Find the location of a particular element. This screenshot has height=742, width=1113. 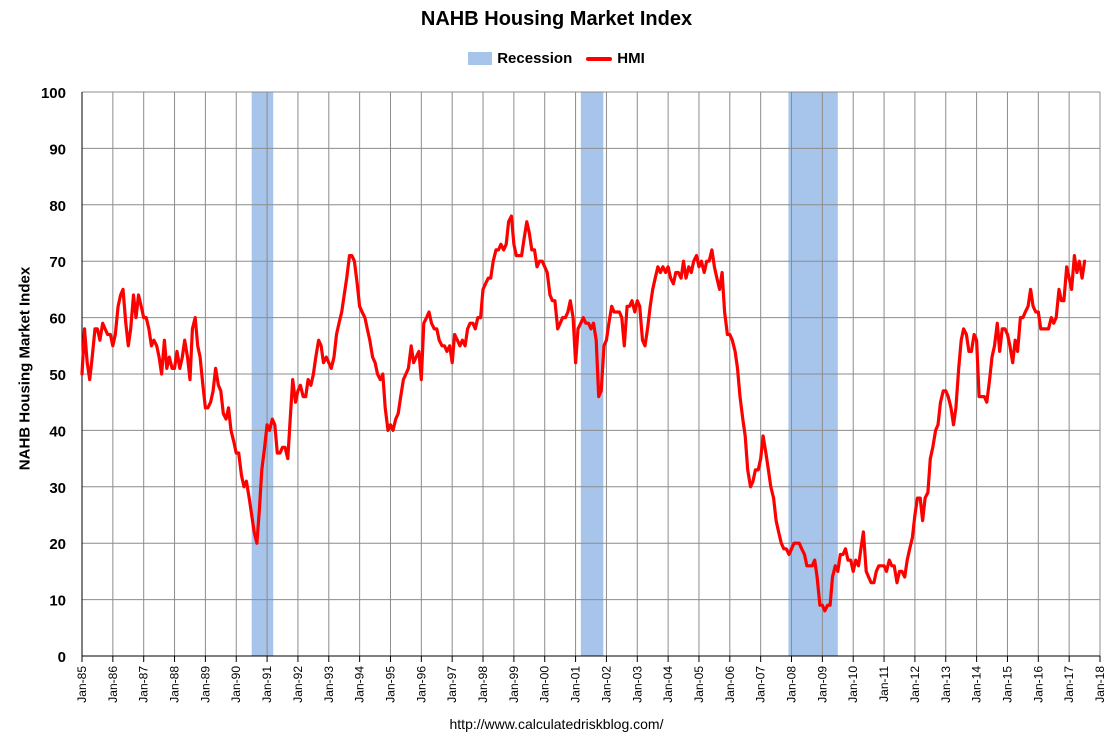

y-tick-label: 100 is located at coordinates (53, 93).